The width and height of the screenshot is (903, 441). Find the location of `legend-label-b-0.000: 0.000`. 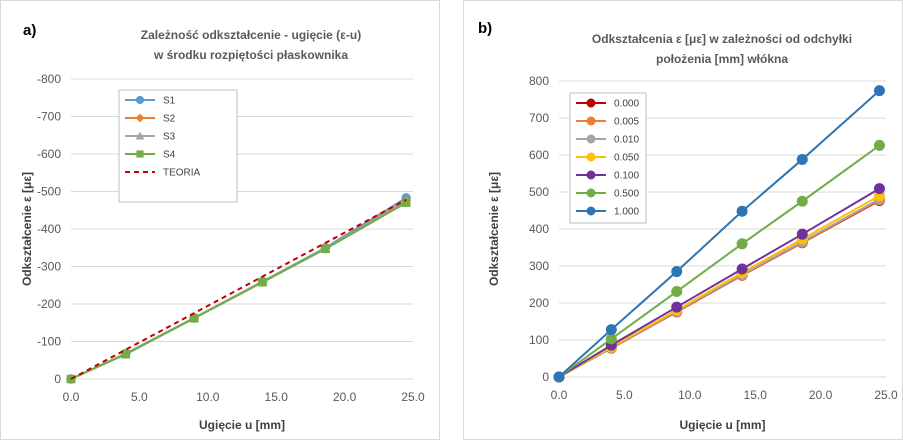

legend-label-b-0.000: 0.000 is located at coordinates (626, 104).